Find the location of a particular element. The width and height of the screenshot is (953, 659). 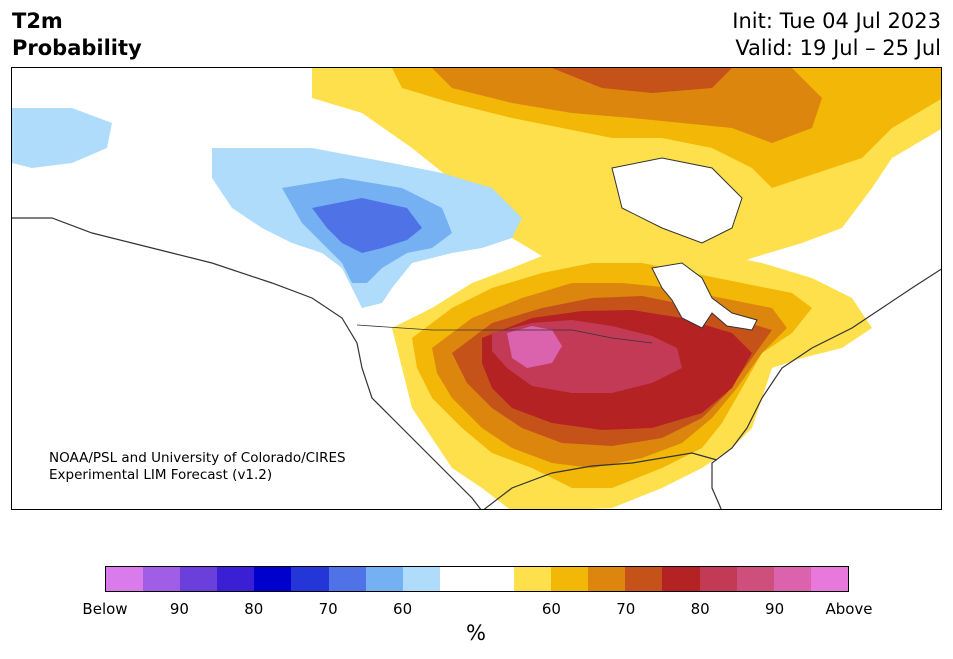

hudson-bay is located at coordinates (677, 200).